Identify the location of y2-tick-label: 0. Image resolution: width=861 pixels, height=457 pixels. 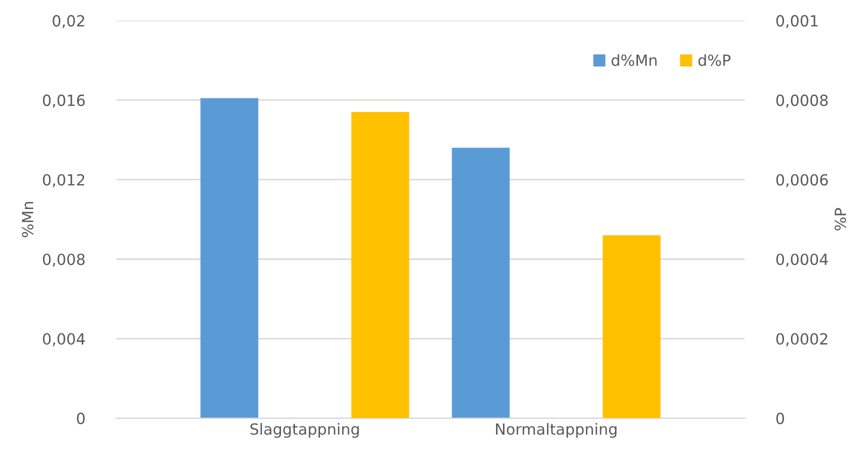
(780, 418).